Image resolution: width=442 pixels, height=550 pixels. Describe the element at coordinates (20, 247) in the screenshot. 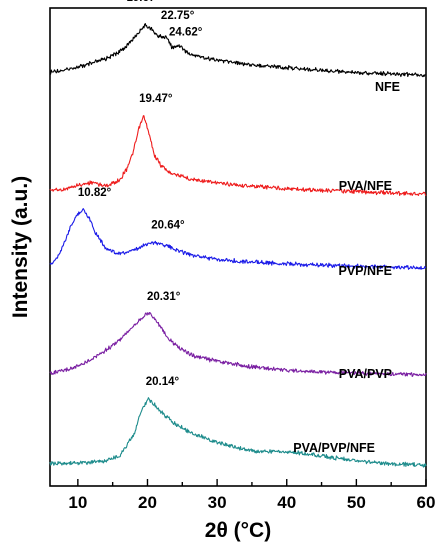

I see `y-axis-title: Intensity (a.u.)` at that location.